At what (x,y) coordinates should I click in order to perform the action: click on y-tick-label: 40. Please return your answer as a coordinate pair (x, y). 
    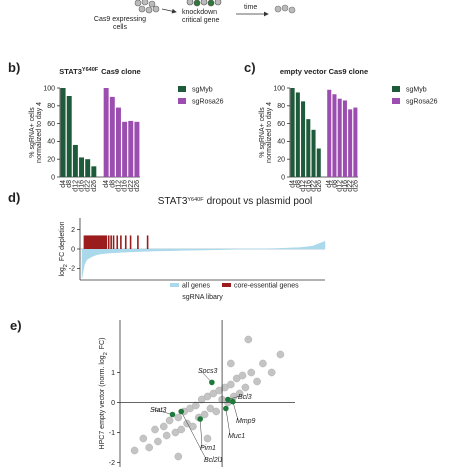
    Looking at the image, I should click on (281, 142).